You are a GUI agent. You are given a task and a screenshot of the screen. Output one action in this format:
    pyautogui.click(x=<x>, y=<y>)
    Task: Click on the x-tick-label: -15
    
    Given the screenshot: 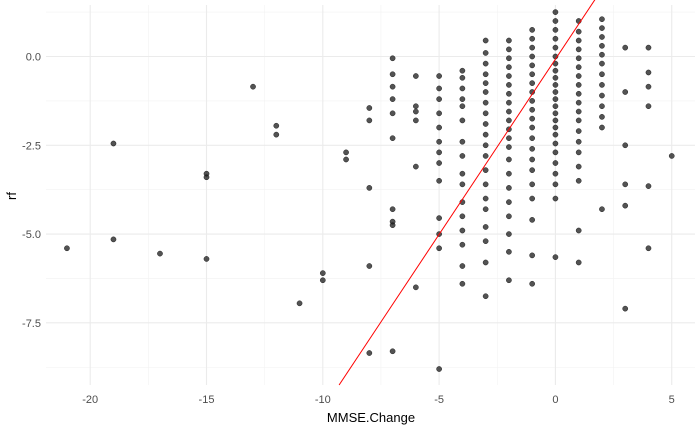 What is the action you would take?
    pyautogui.click(x=207, y=400)
    